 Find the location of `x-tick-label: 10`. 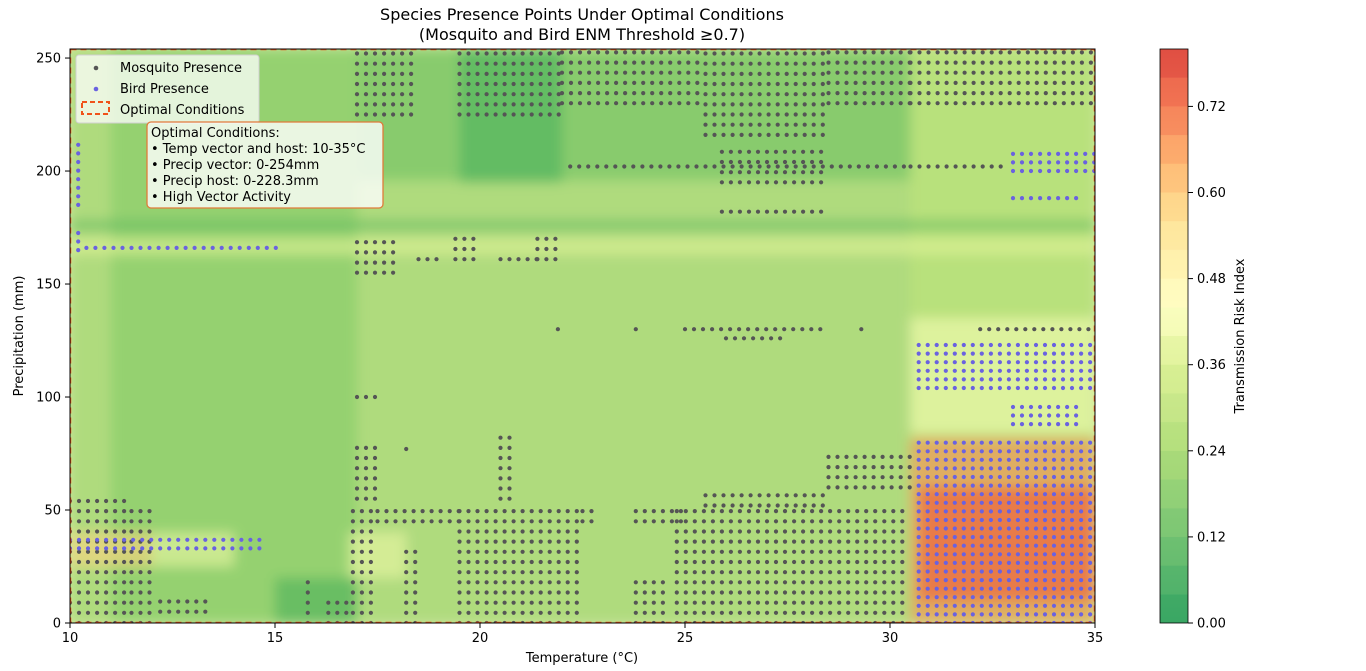

x-tick-label: 10 is located at coordinates (70, 638).